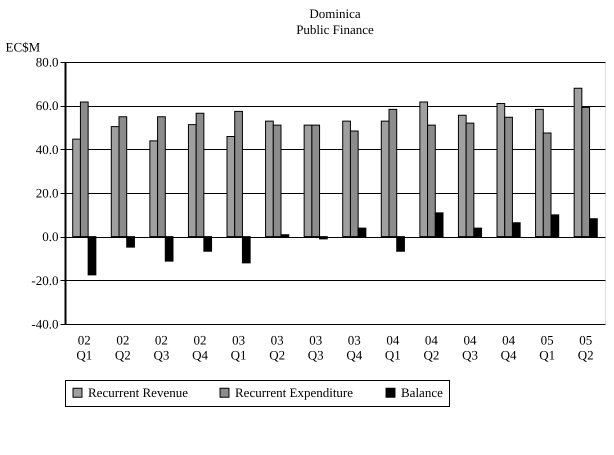 The image size is (614, 455). Describe the element at coordinates (509, 347) in the screenshot. I see `x-tick-label: 04 Q4` at that location.